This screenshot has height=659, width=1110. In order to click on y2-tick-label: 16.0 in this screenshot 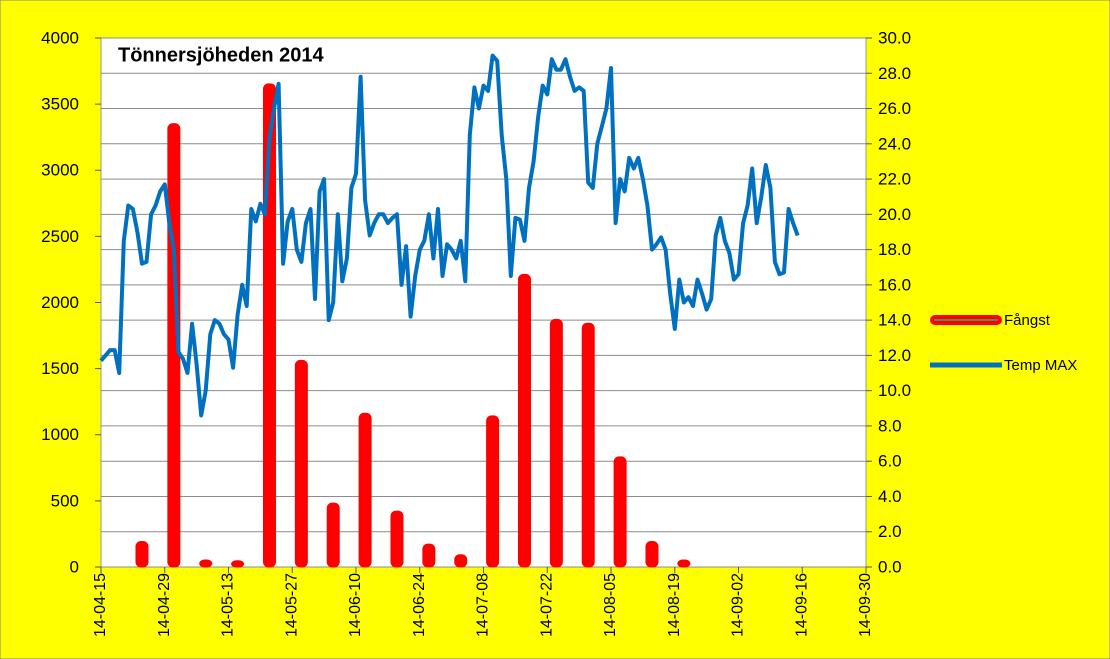, I will do `click(894, 284)`.